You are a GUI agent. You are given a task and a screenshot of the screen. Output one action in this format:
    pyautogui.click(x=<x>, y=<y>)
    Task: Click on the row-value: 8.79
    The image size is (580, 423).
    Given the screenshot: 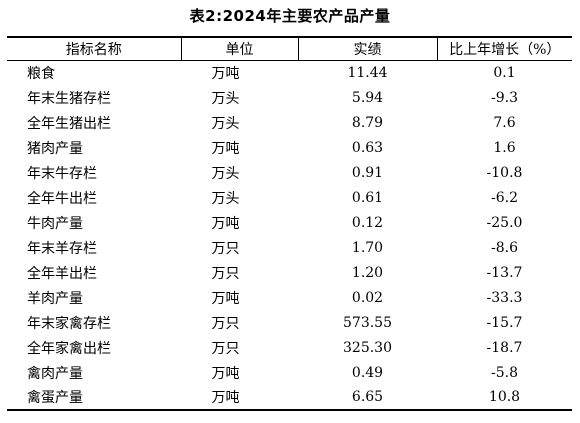 What is the action you would take?
    pyautogui.click(x=367, y=122)
    